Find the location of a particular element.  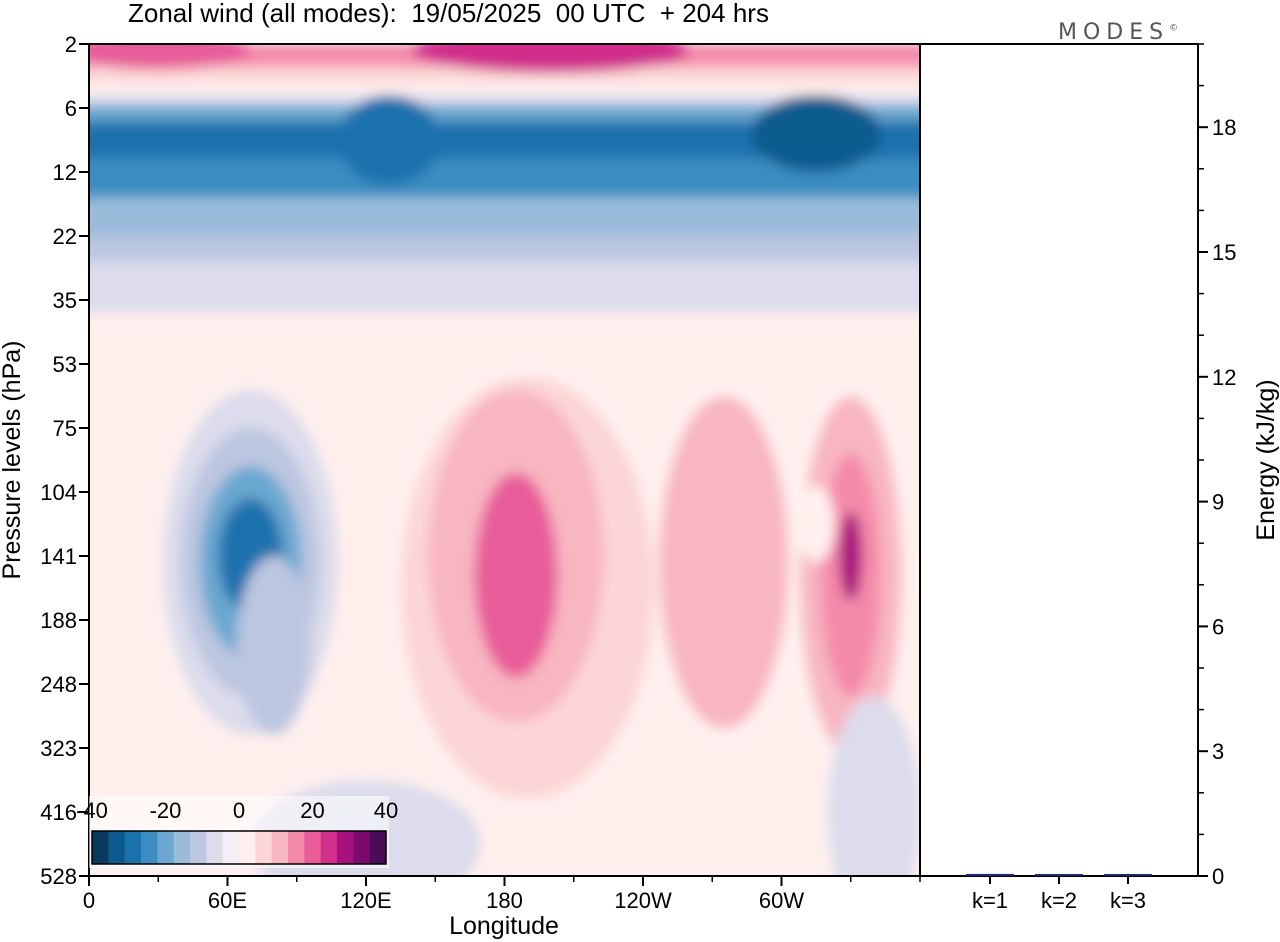

y-tick-label: 53 is located at coordinates (65, 364).